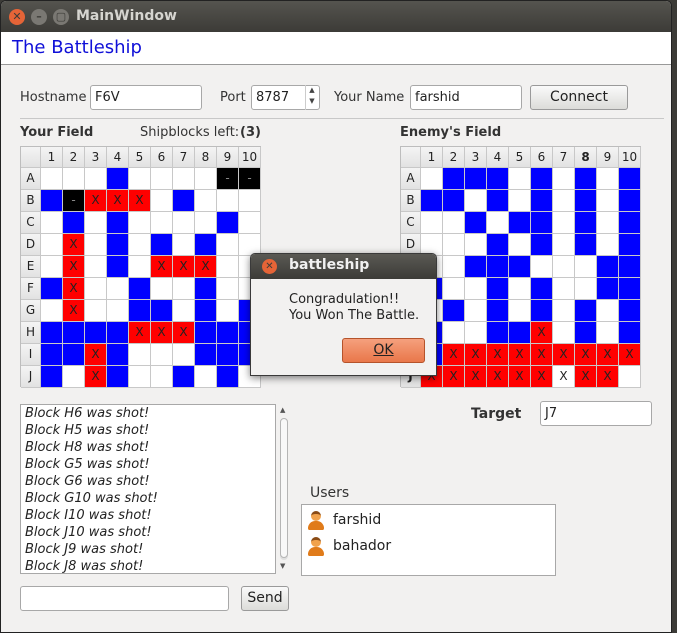 The image size is (677, 633). What do you see at coordinates (428, 540) in the screenshot?
I see `users-list: farshid bahador` at bounding box center [428, 540].